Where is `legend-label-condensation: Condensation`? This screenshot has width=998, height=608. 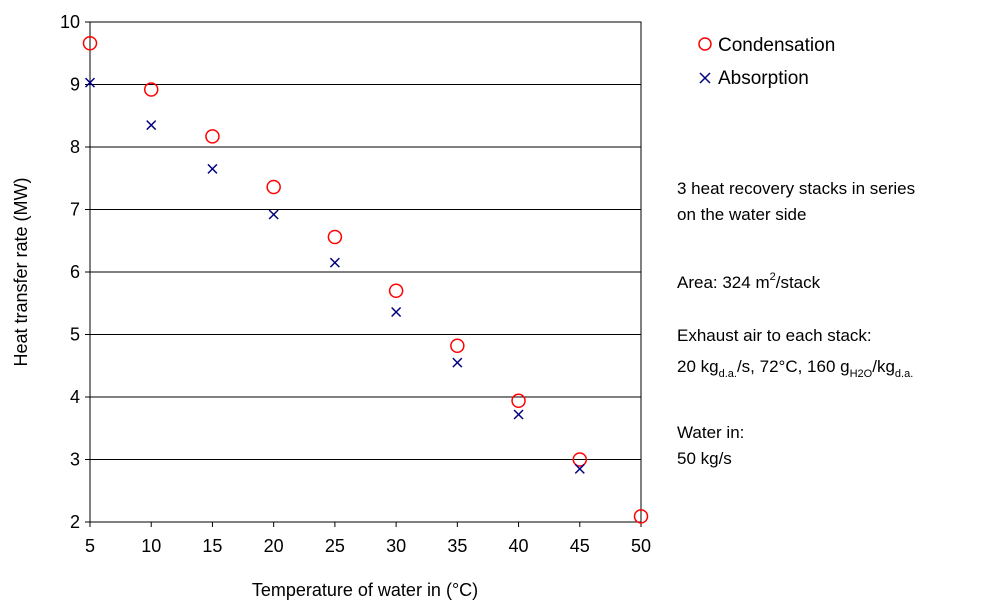
legend-label-condensation: Condensation is located at coordinates (776, 45).